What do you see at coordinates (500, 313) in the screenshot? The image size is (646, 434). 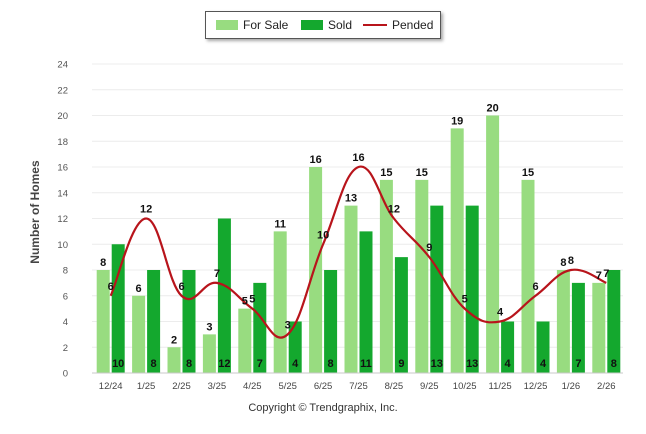 I see `label-pended: 4` at bounding box center [500, 313].